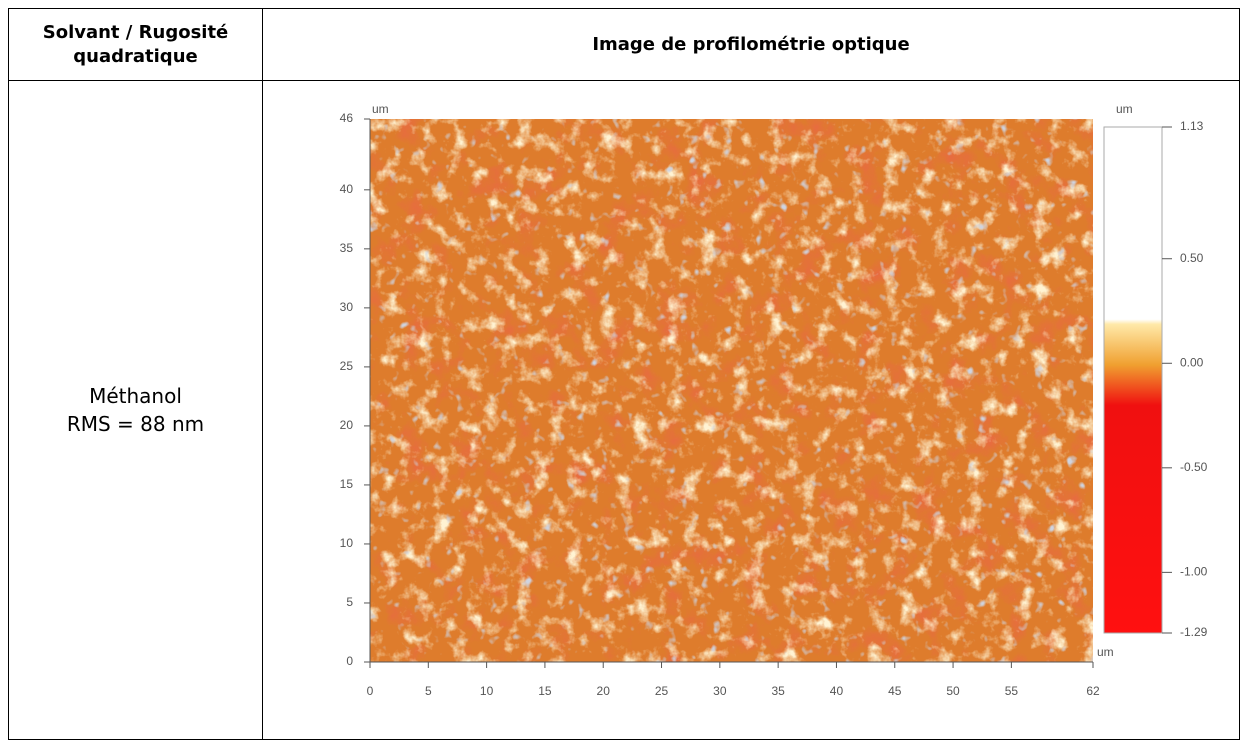 This screenshot has height=740, width=1247. I want to click on x-tick-label: 50, so click(953, 691).